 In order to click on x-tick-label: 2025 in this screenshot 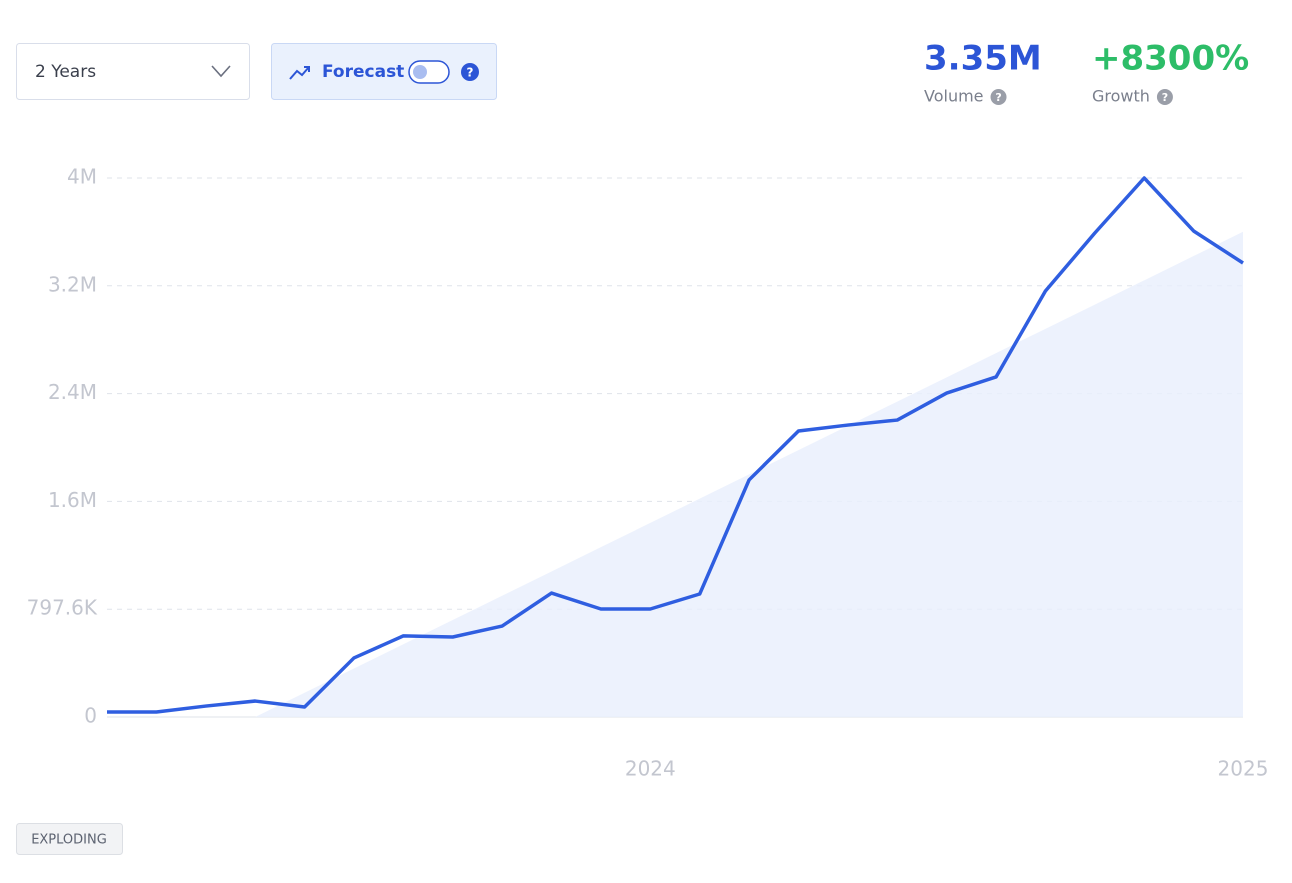, I will do `click(1243, 769)`.